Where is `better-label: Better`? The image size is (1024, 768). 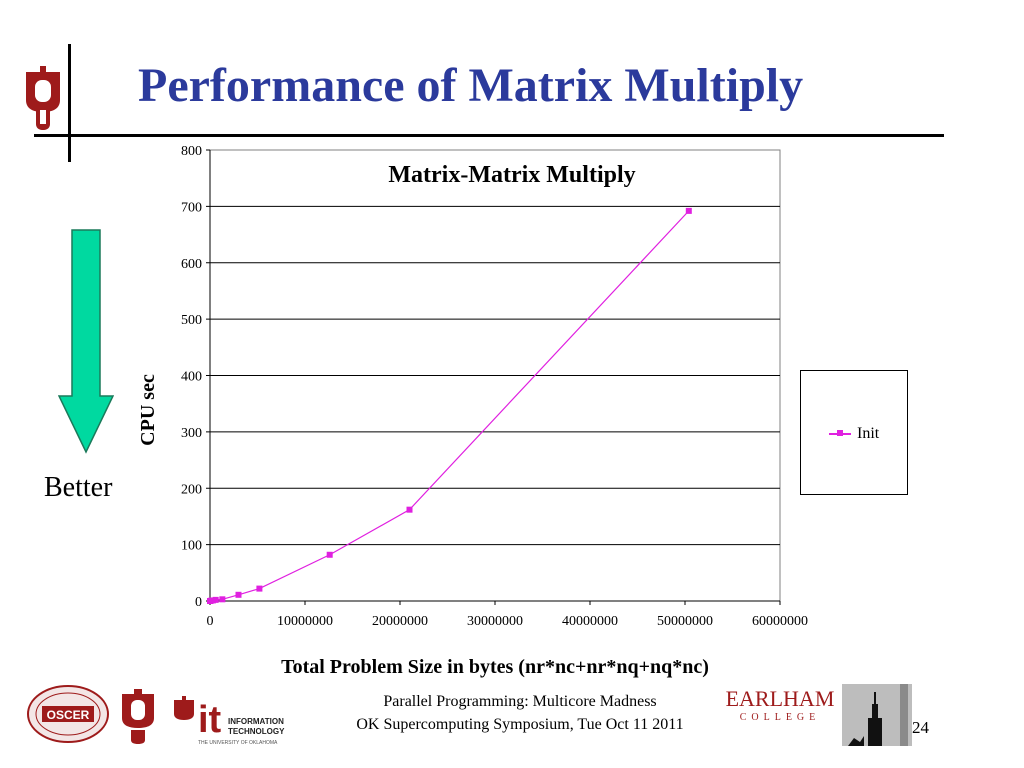 better-label: Better is located at coordinates (78, 487).